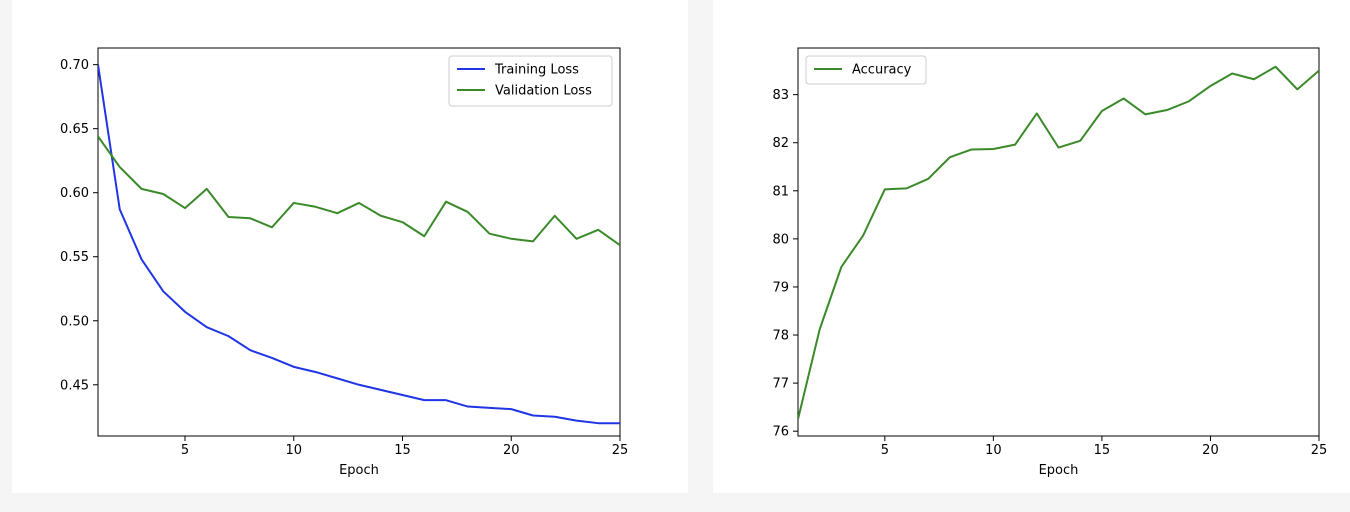 This screenshot has height=512, width=1350. Describe the element at coordinates (780, 432) in the screenshot. I see `y-tick-label: 76` at that location.